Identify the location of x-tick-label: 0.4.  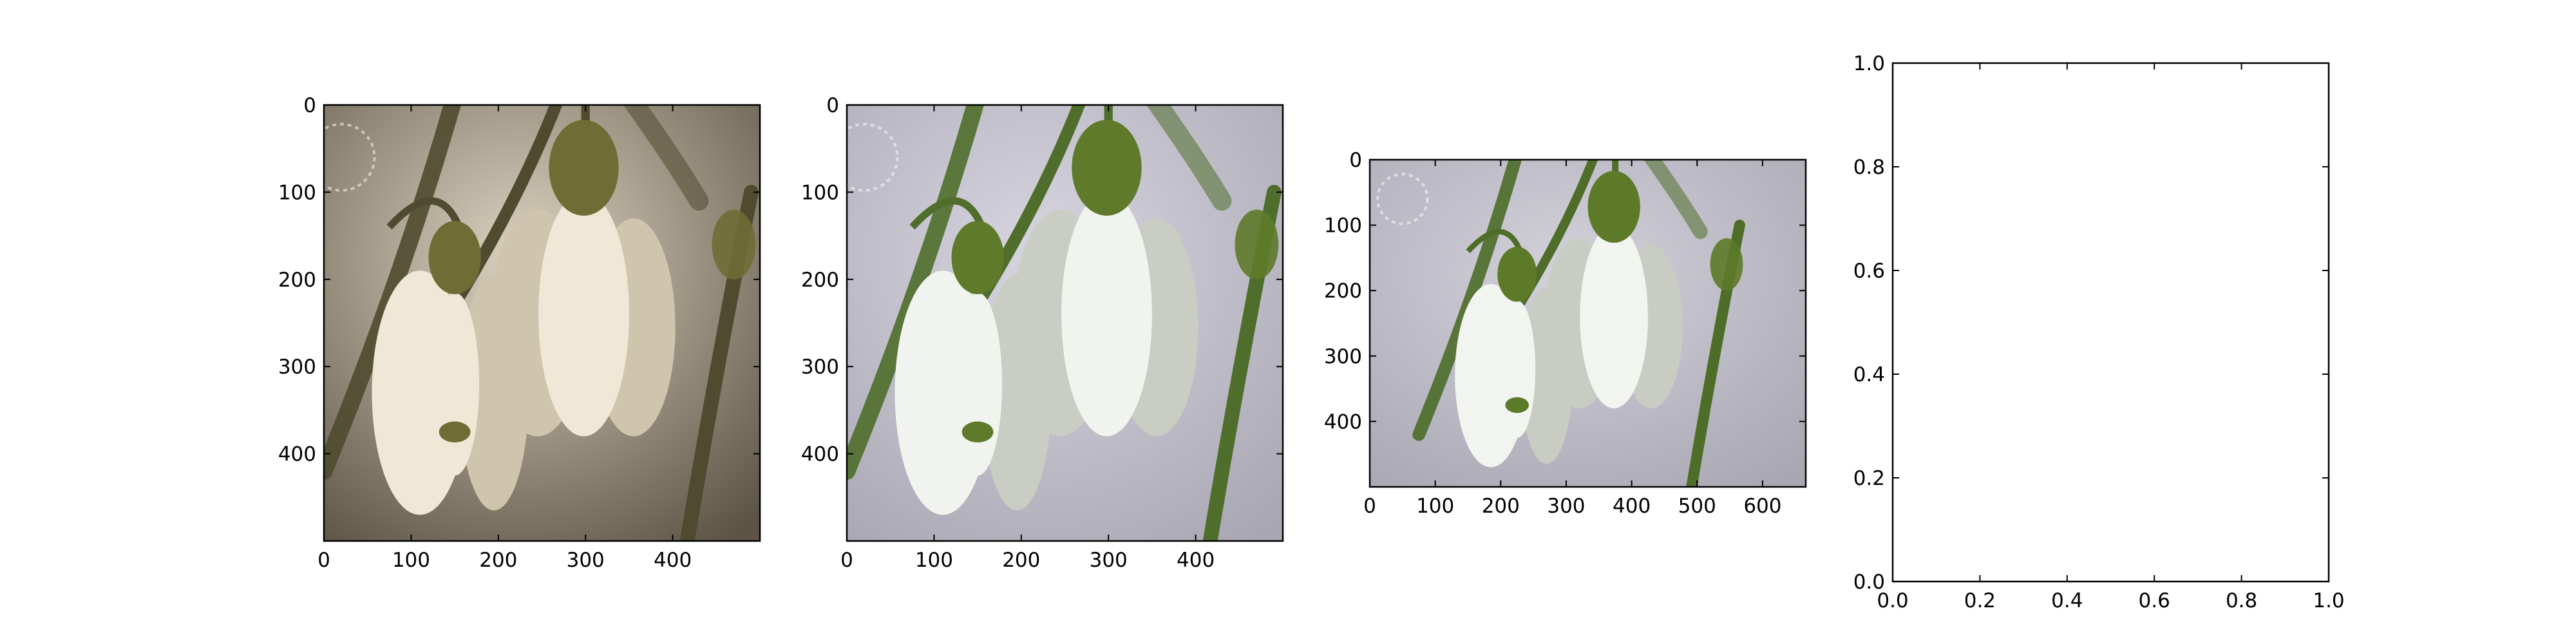
(2067, 601).